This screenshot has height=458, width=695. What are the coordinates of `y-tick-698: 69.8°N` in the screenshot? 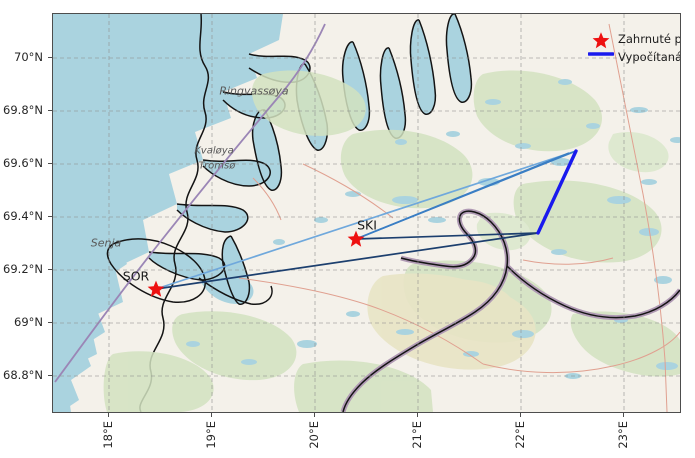 It's located at (23, 110).